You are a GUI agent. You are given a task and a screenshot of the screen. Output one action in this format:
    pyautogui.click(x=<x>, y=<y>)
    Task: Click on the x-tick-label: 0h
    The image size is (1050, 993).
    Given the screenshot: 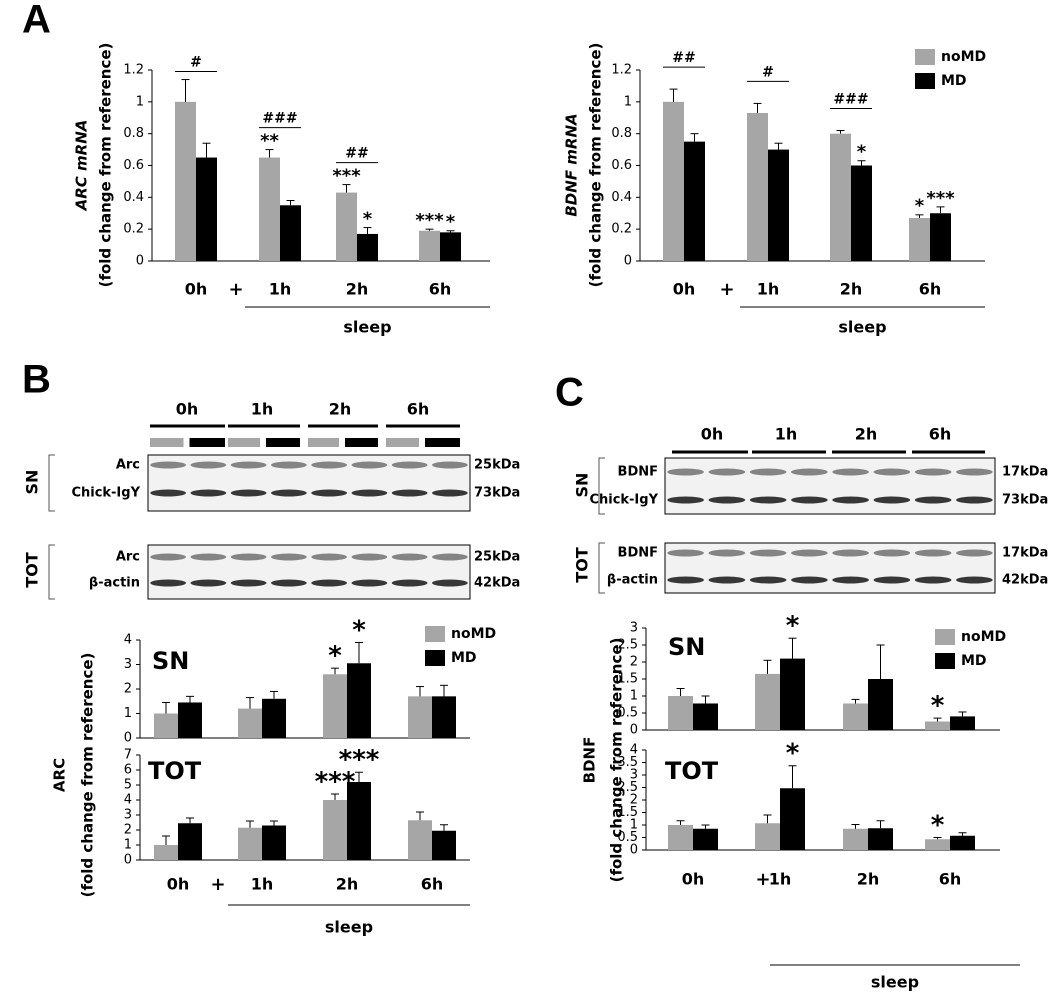 What is the action you would take?
    pyautogui.click(x=196, y=289)
    